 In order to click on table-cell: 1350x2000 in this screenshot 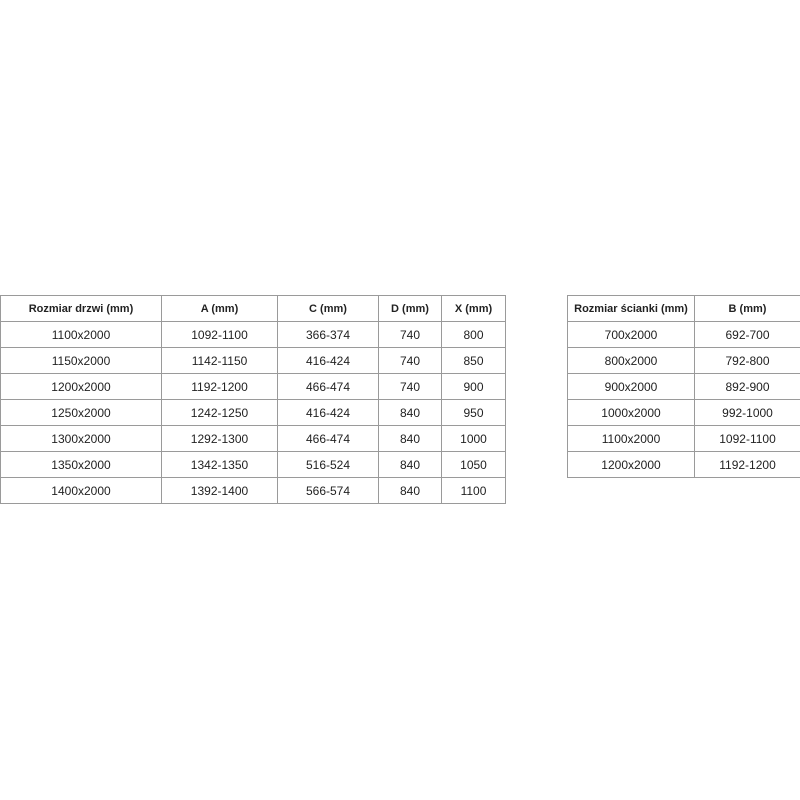, I will do `click(81, 464)`.